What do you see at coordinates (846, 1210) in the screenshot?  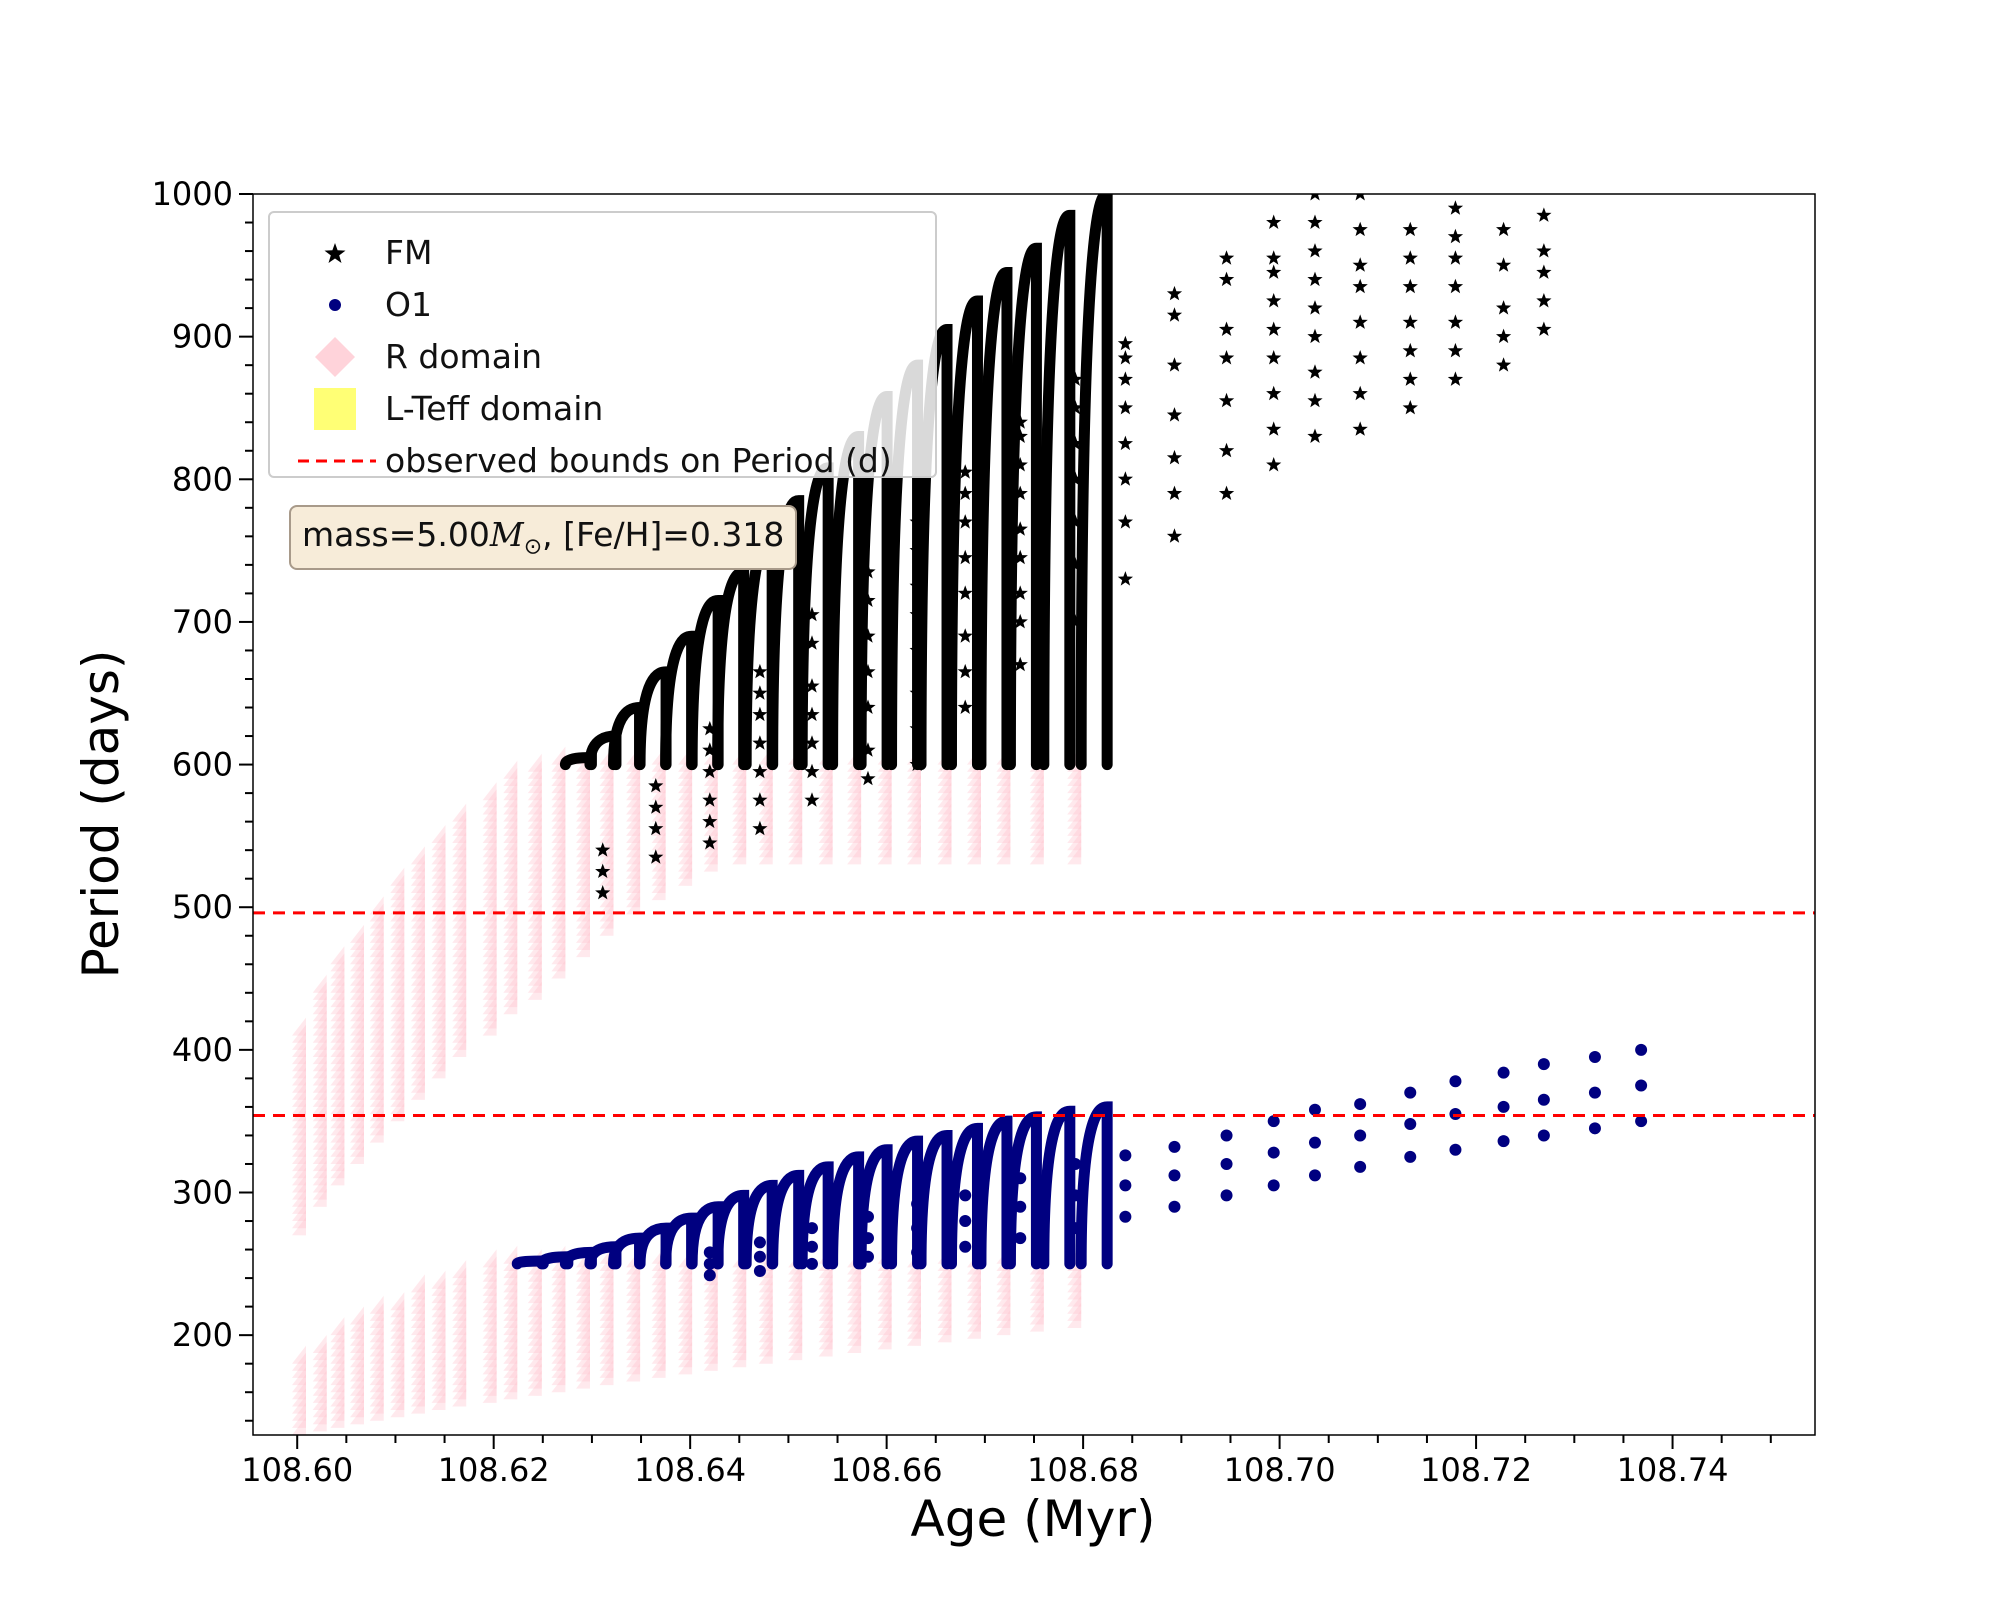 I see `o1-pulse-curve` at bounding box center [846, 1210].